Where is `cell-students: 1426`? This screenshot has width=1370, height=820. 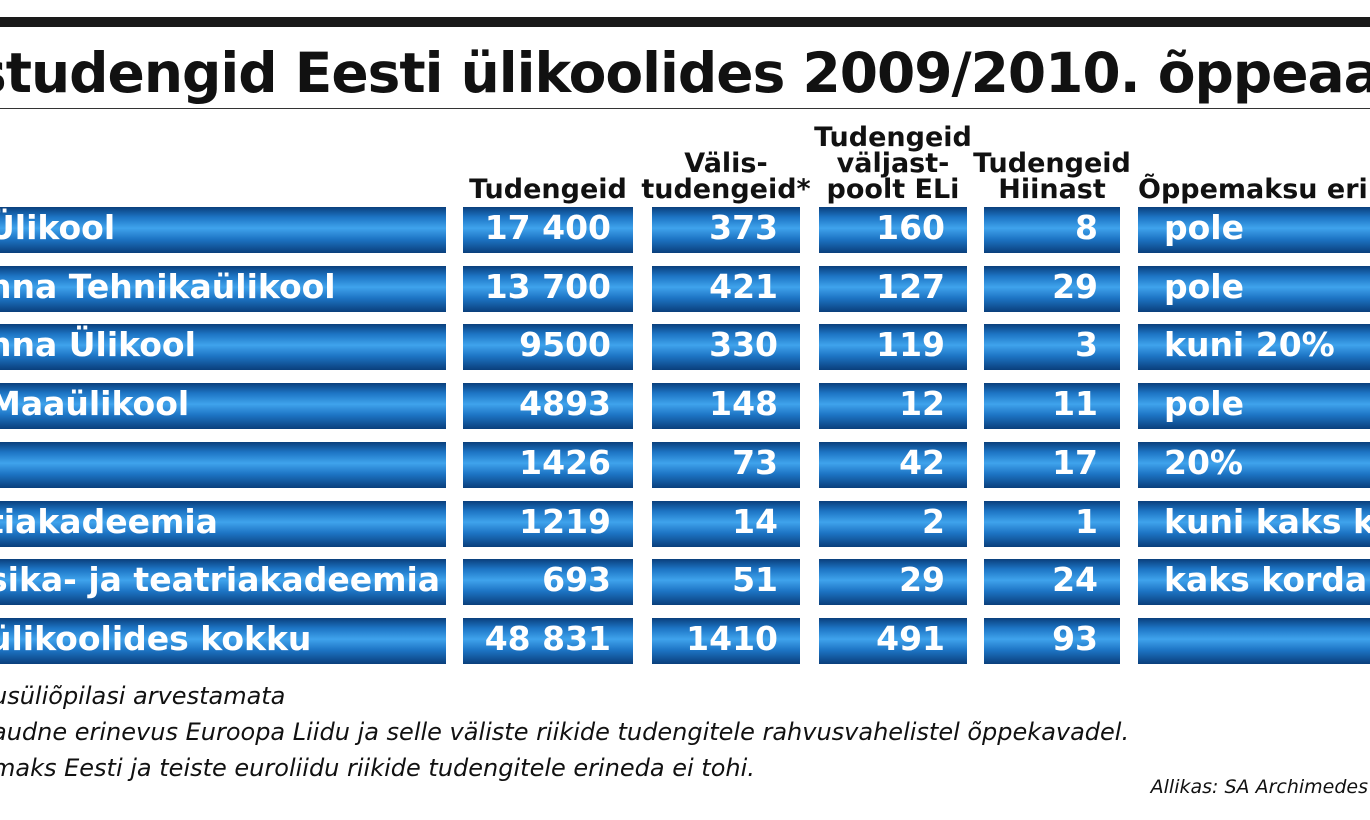 cell-students: 1426 is located at coordinates (548, 465).